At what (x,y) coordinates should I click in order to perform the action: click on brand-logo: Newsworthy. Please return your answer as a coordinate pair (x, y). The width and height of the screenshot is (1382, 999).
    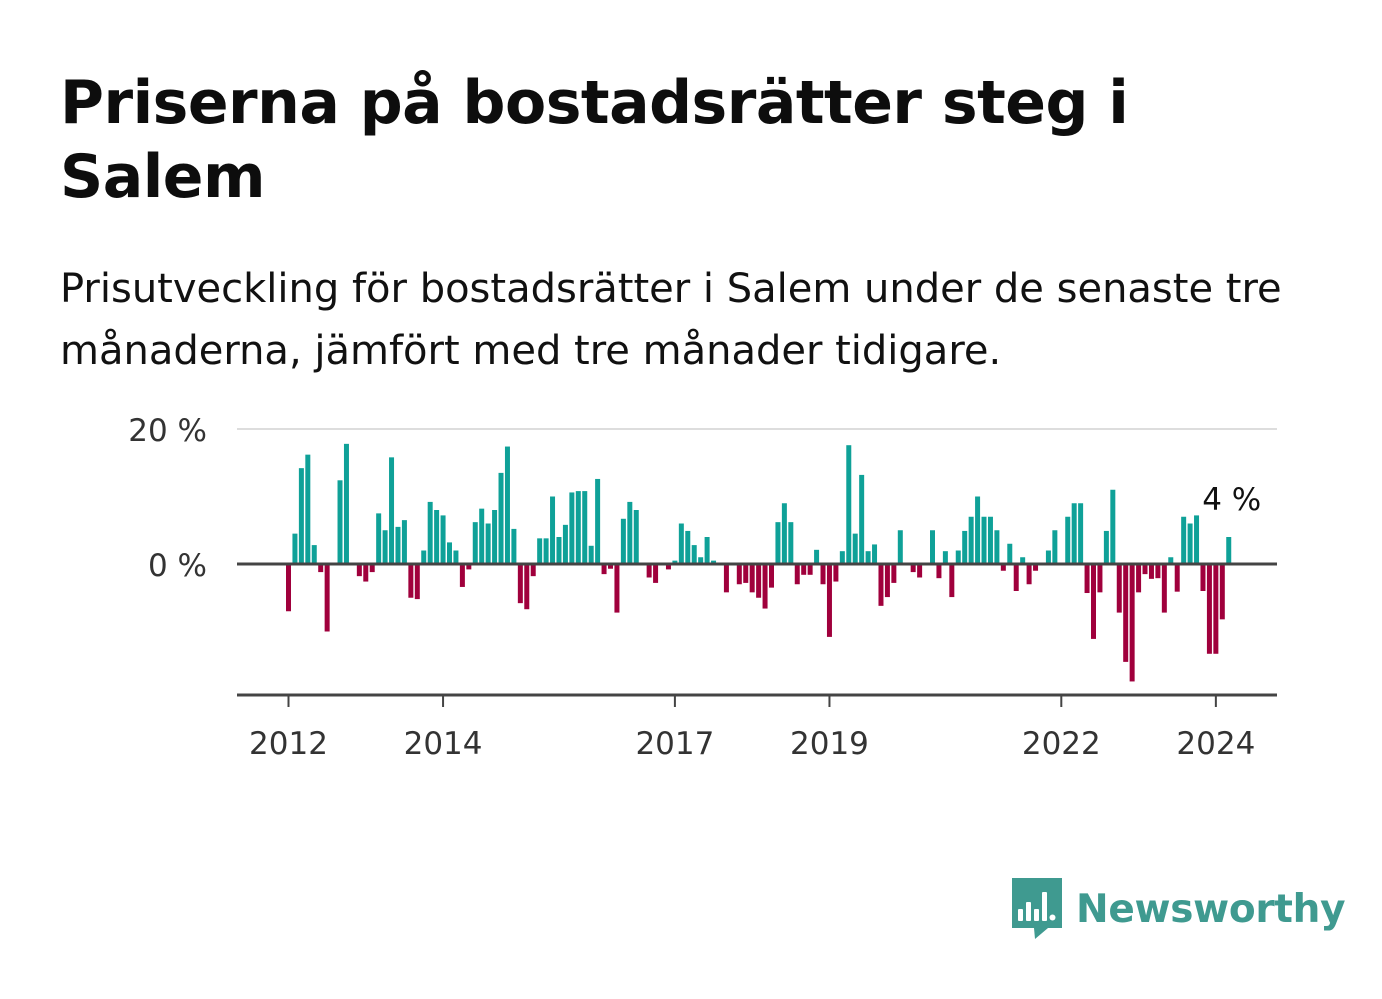
    Looking at the image, I should click on (1178, 909).